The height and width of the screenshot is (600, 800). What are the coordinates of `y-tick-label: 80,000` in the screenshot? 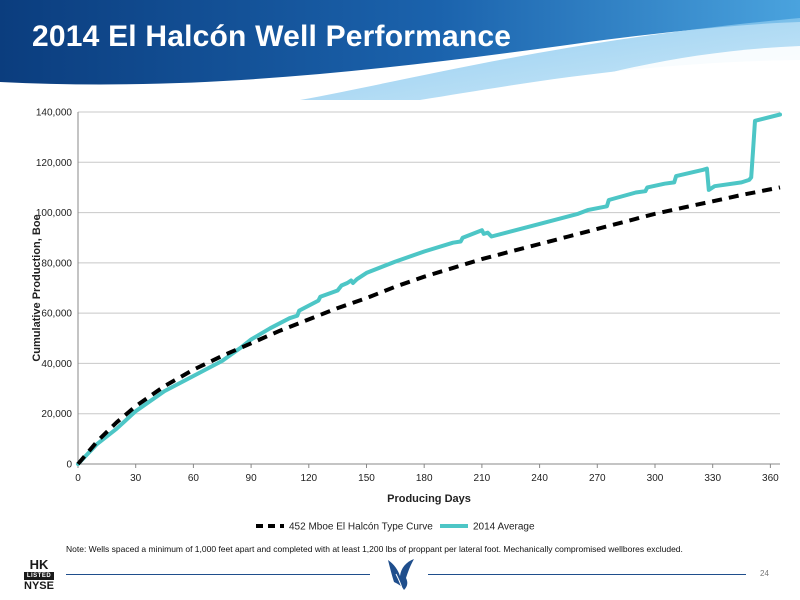 It's located at (56, 263).